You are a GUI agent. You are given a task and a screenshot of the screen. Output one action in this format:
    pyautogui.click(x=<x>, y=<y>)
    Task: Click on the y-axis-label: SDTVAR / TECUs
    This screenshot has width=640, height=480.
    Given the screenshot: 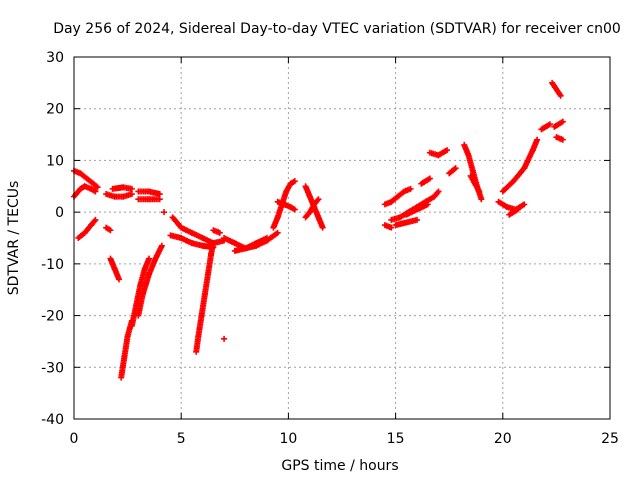 What is the action you would take?
    pyautogui.click(x=14, y=238)
    